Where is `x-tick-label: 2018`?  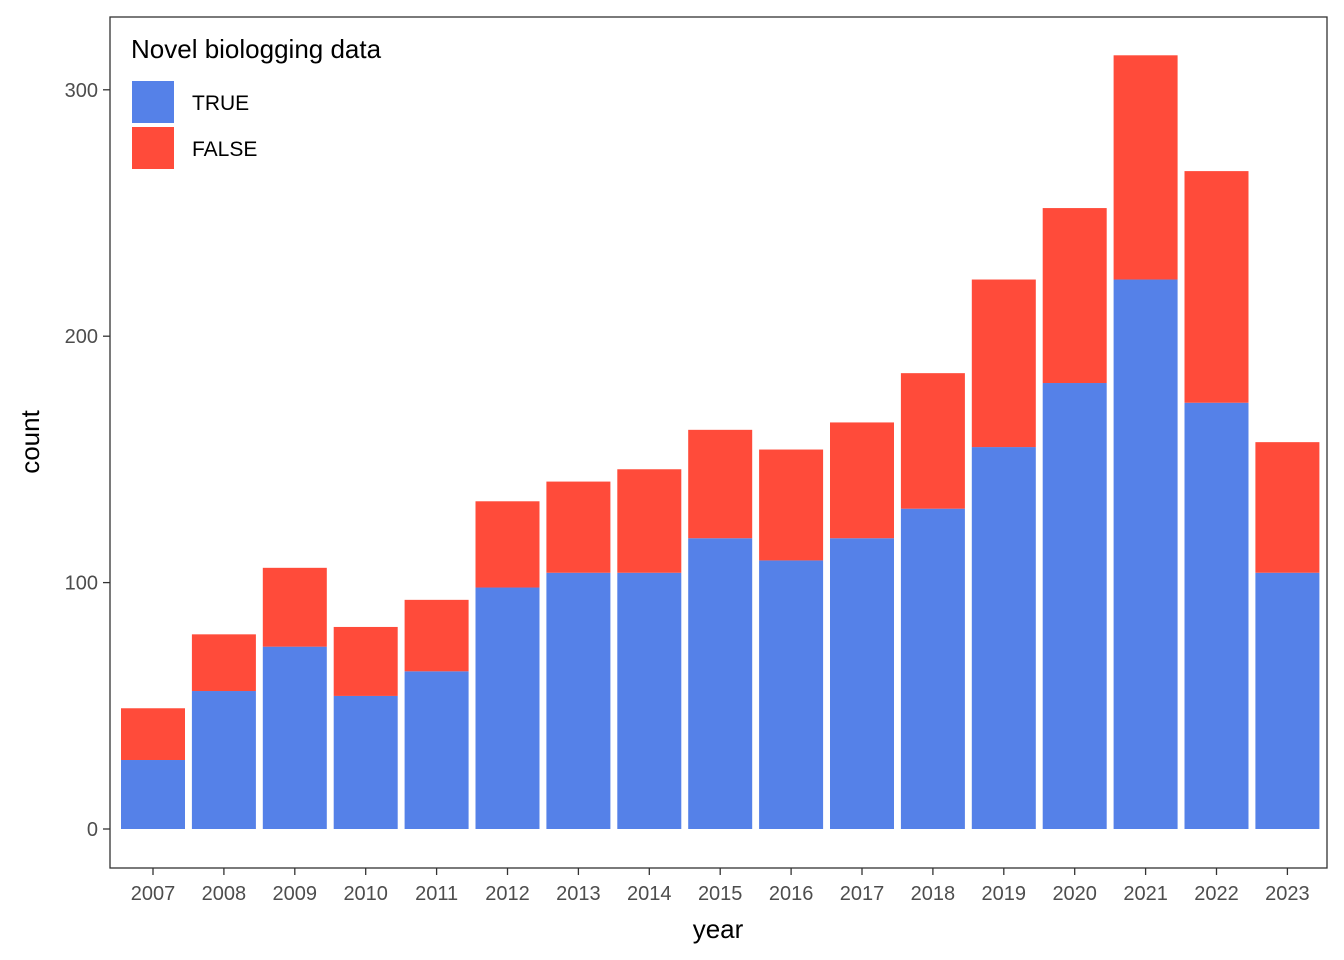
x-tick-label: 2018 is located at coordinates (933, 894).